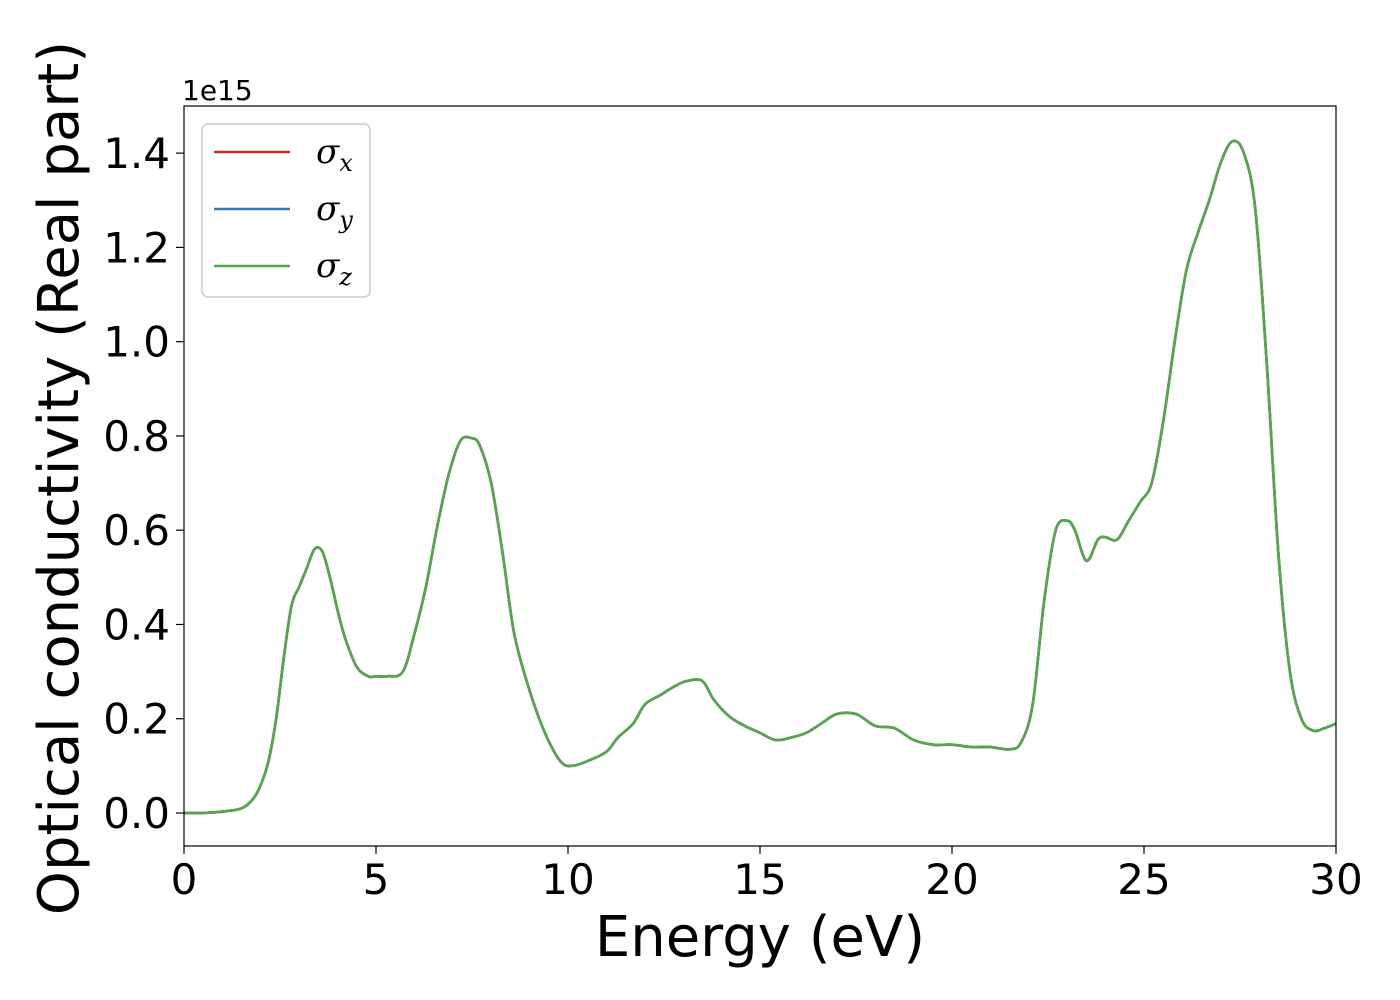 Image resolution: width=1400 pixels, height=1000 pixels. Describe the element at coordinates (951, 879) in the screenshot. I see `x-tick-label: 20` at that location.